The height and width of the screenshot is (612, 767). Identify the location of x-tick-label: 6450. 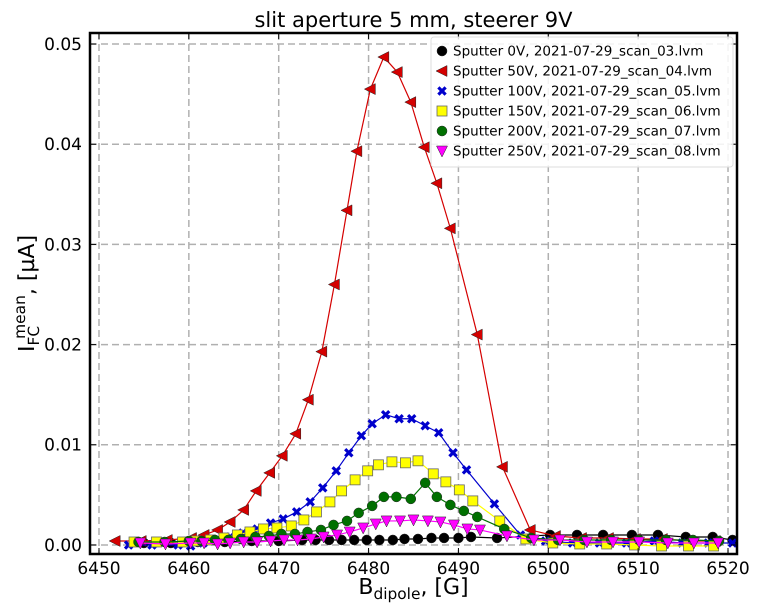
(99, 569).